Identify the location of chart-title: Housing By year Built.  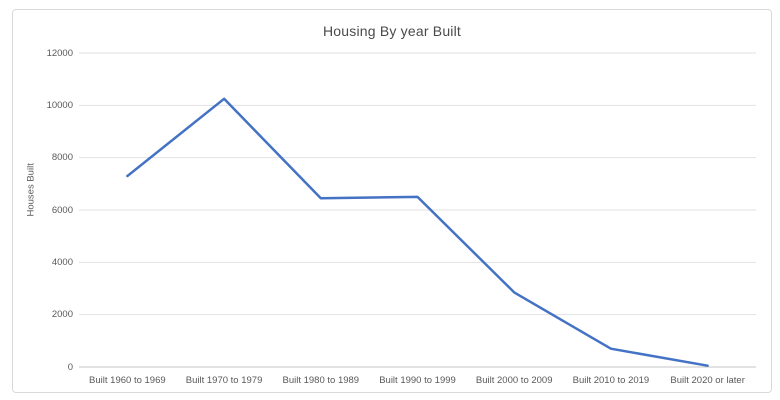
(392, 31).